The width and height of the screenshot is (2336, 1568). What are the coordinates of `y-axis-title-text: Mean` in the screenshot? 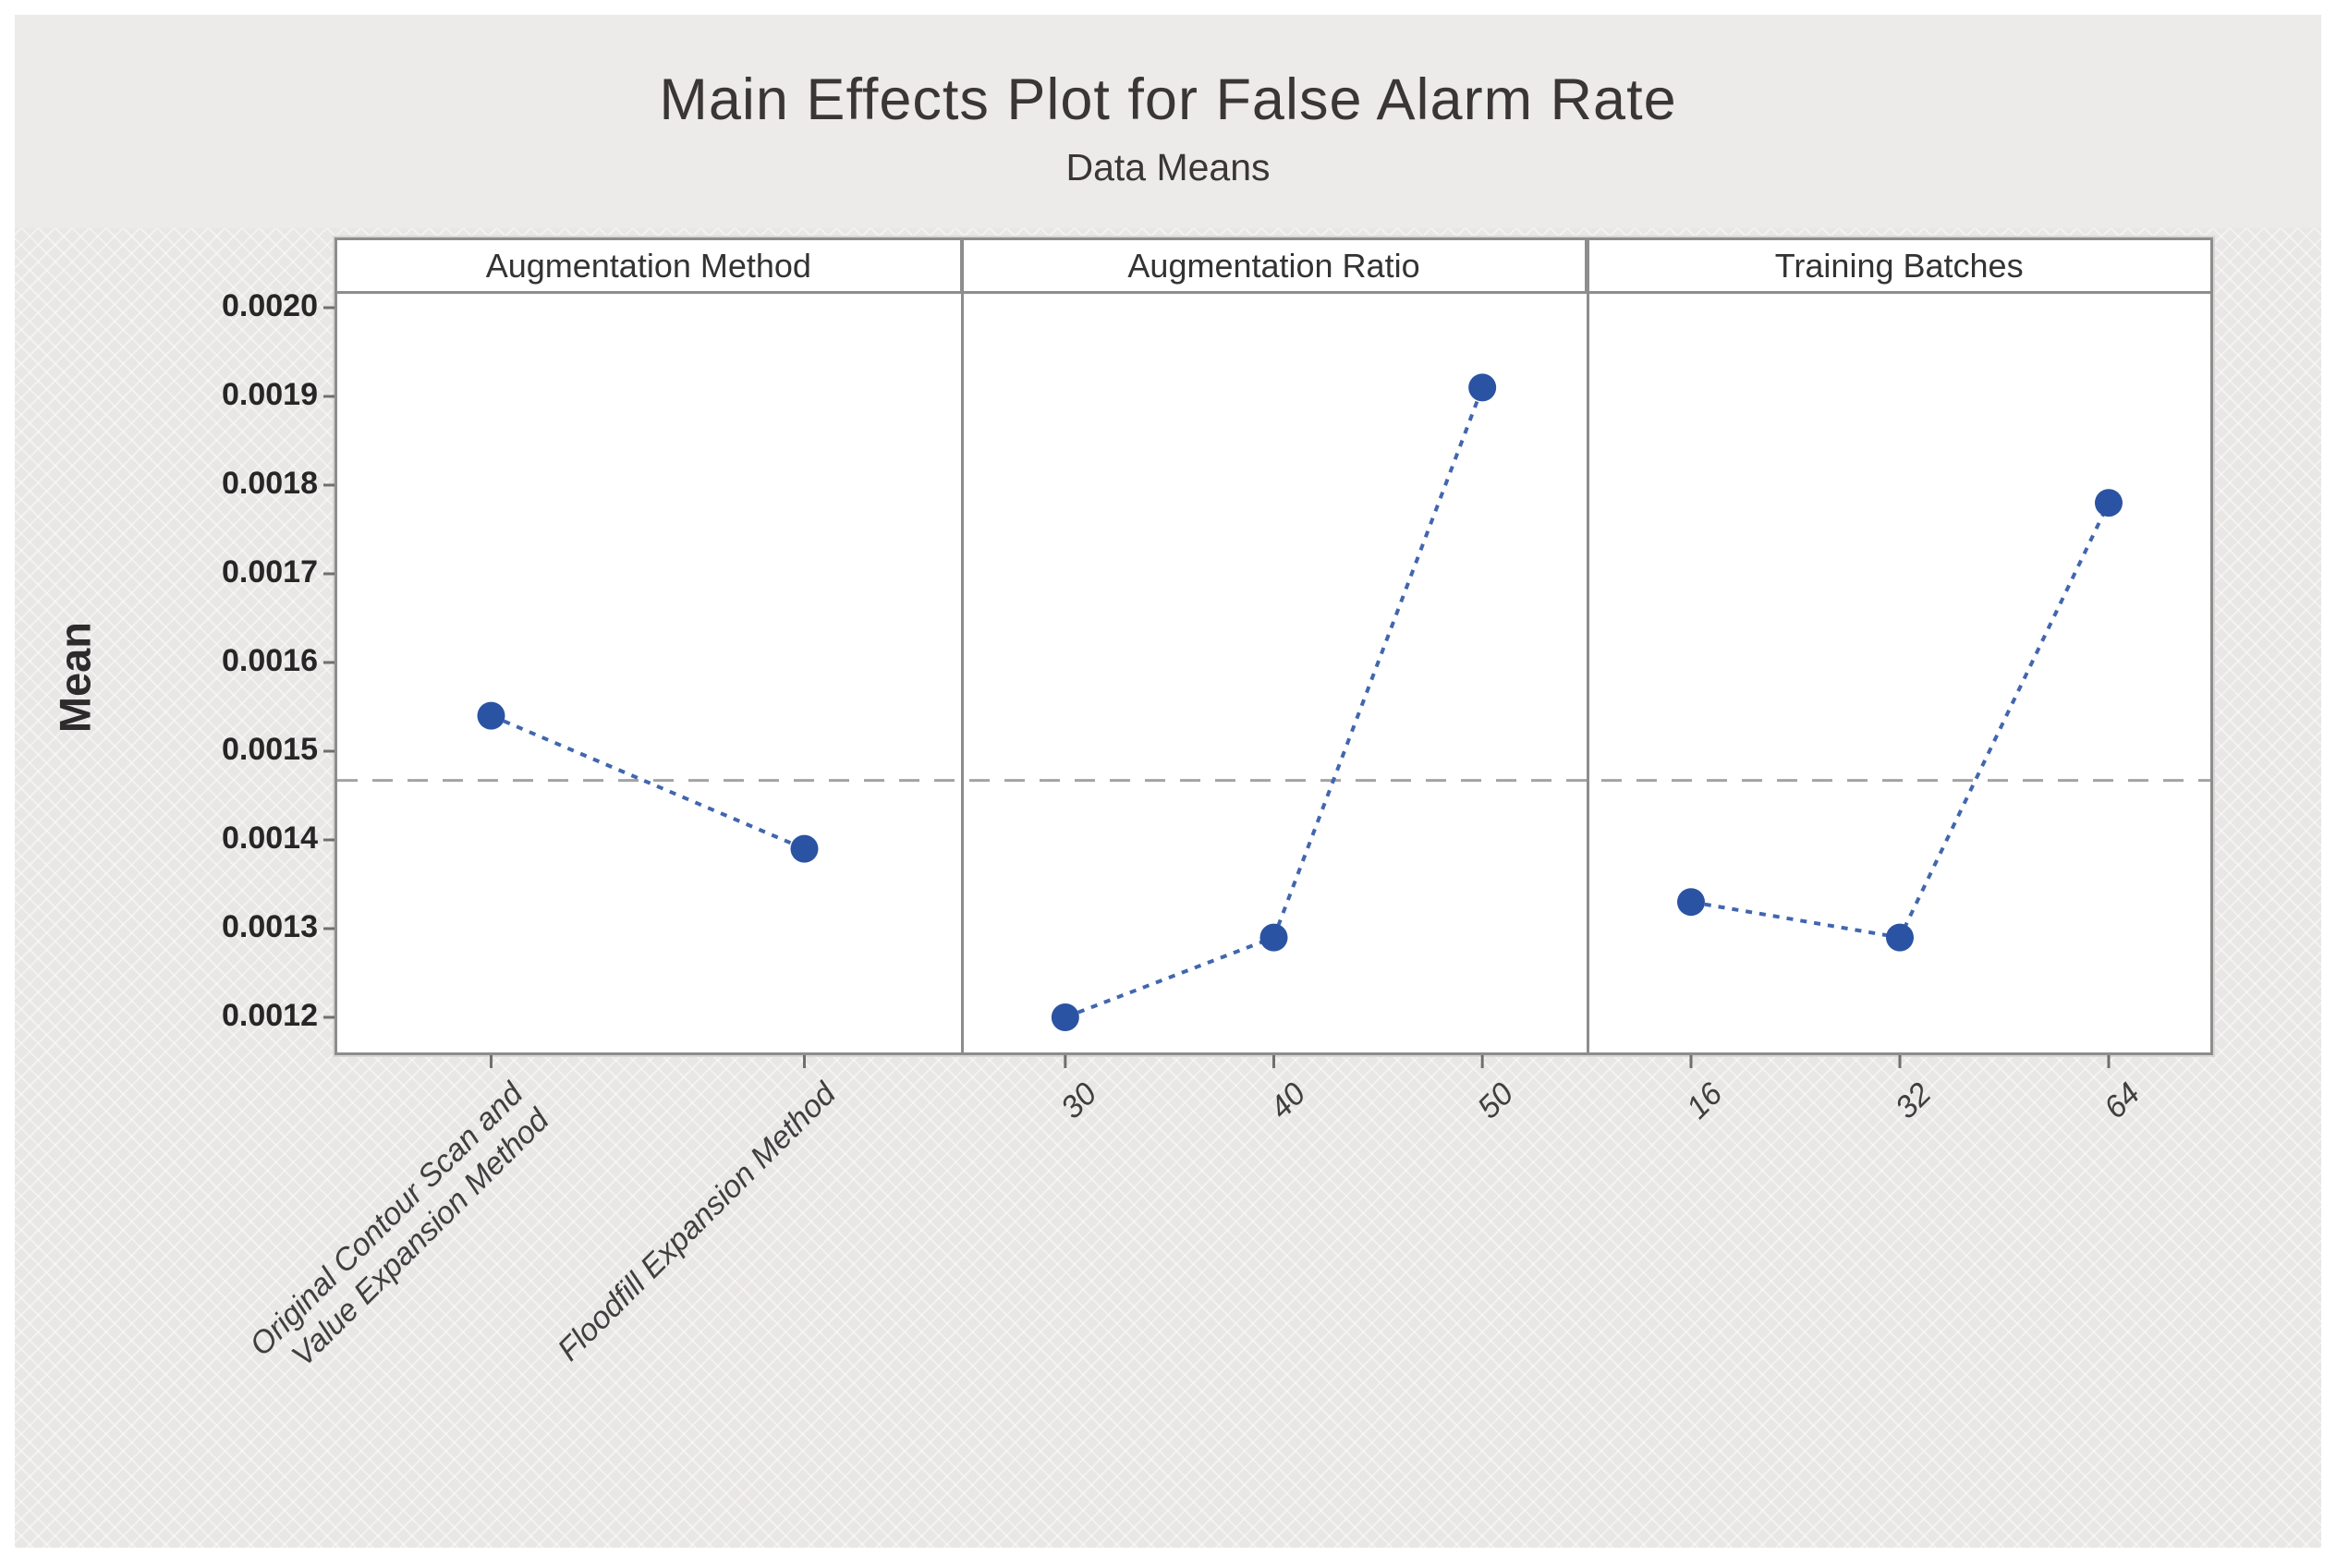 It's located at (75, 677).